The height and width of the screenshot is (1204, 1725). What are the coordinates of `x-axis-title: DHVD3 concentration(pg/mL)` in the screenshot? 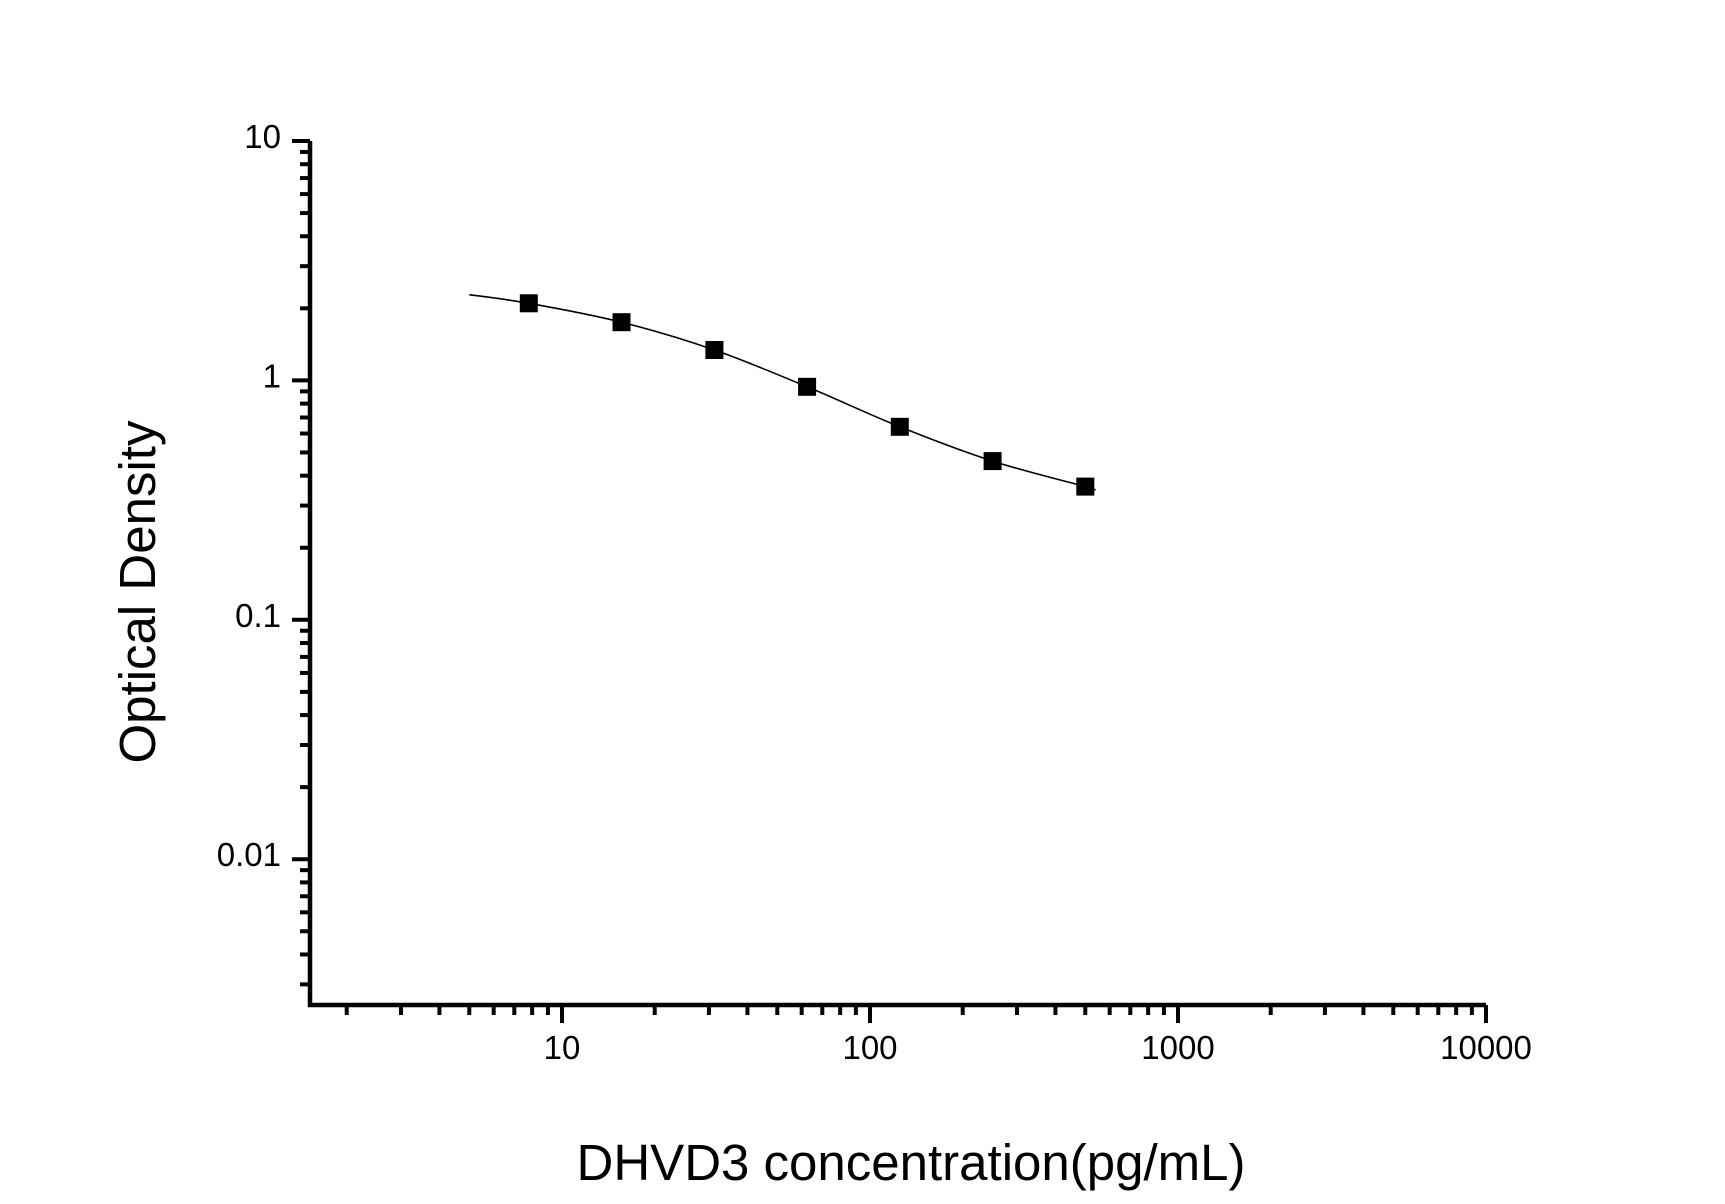 It's located at (911, 1162).